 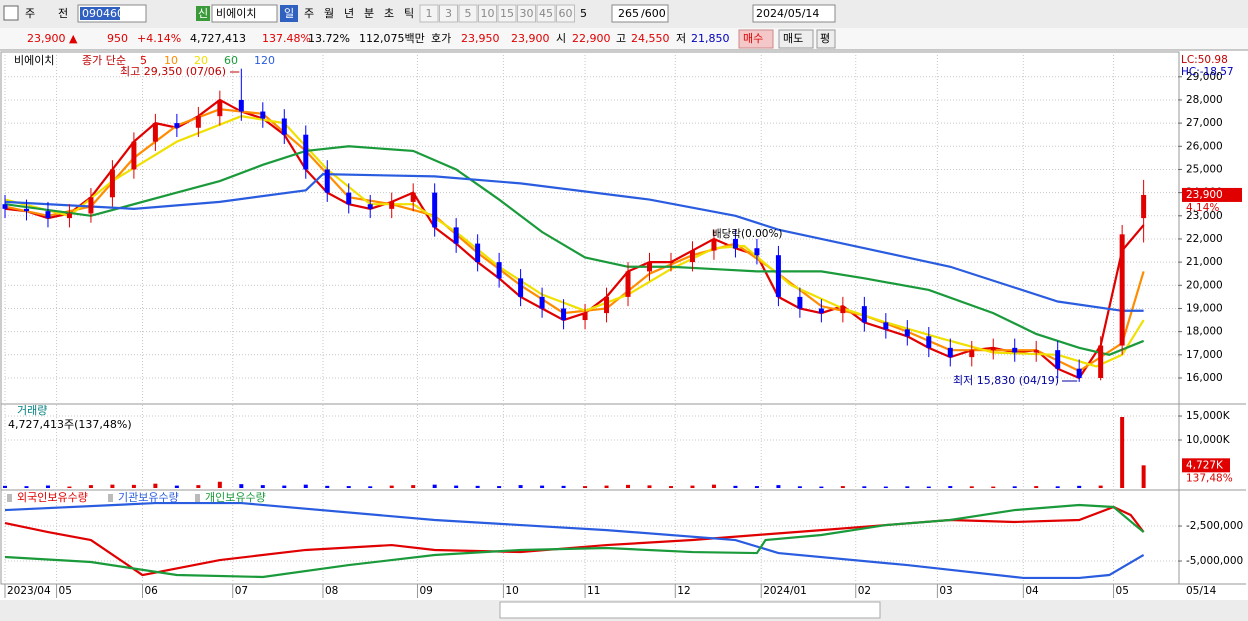 What do you see at coordinates (103, 13) in the screenshot?
I see `code: 090460` at bounding box center [103, 13].